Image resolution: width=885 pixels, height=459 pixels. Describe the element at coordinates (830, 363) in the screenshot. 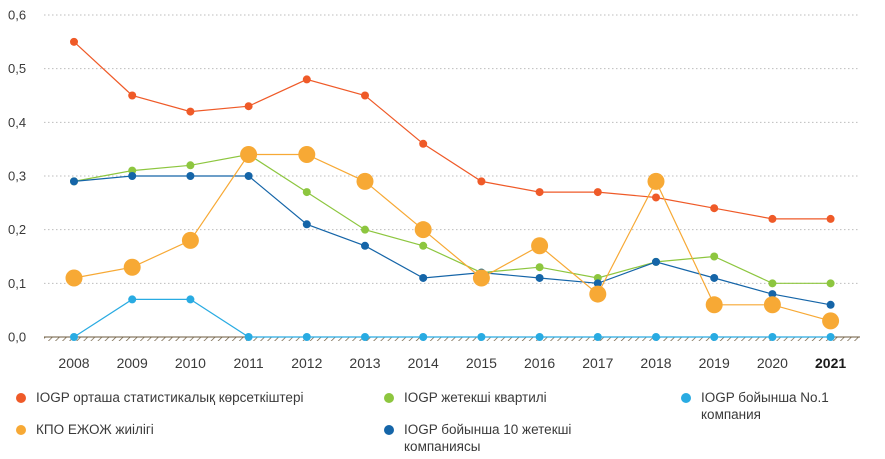

I see `x-tick-label: 2021` at that location.